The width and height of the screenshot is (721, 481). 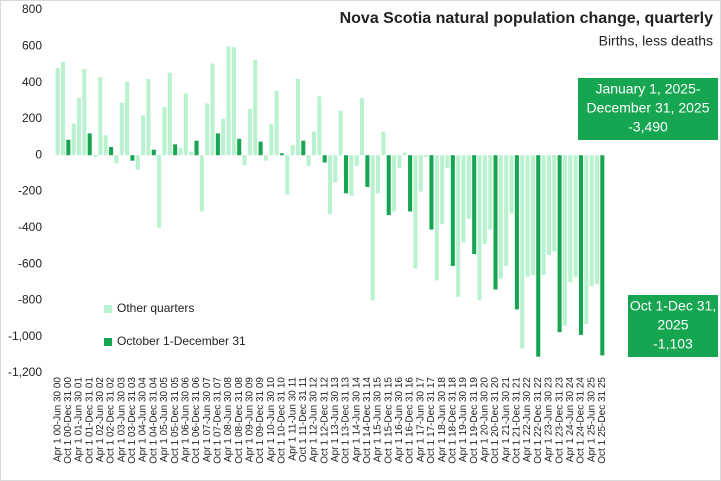 I want to click on x-tick-label: Apr 1 02-Jun 30 02, so click(x=100, y=419).